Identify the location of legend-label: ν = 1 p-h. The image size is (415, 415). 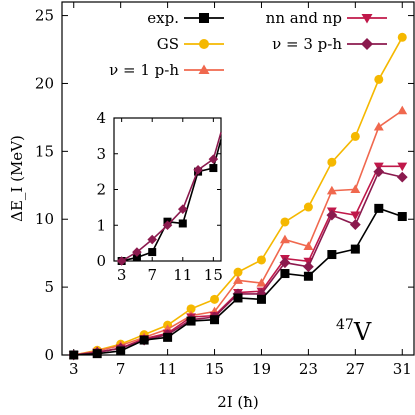
(144, 70).